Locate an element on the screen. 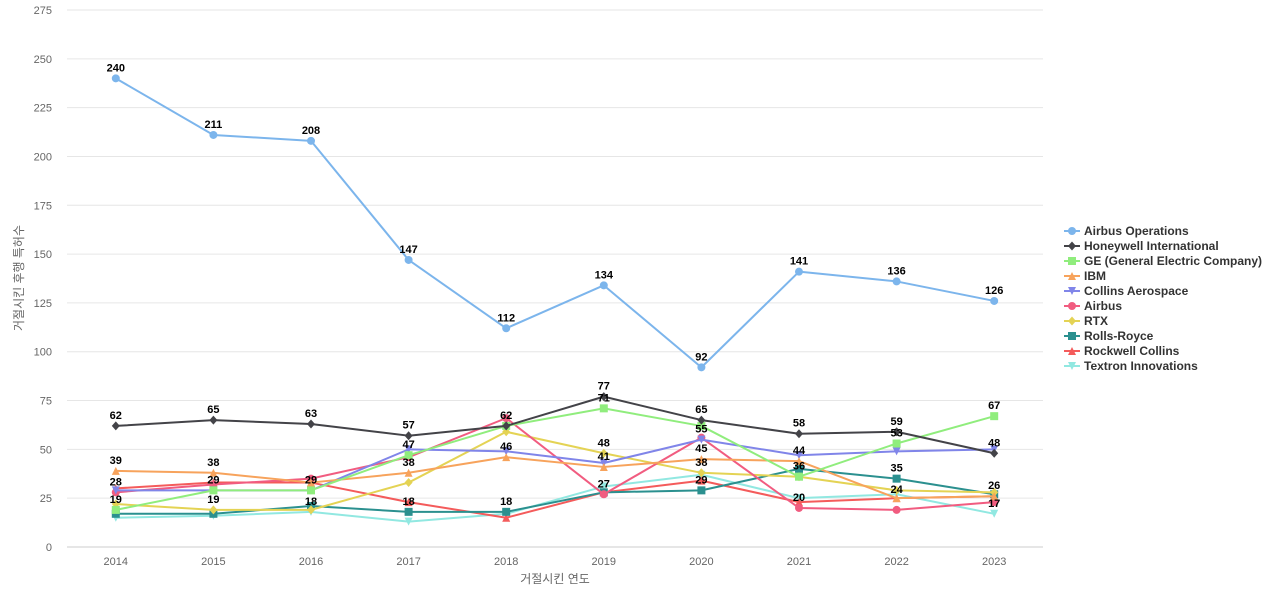 The width and height of the screenshot is (1280, 600). x-tick-label: 2014 is located at coordinates (116, 562).